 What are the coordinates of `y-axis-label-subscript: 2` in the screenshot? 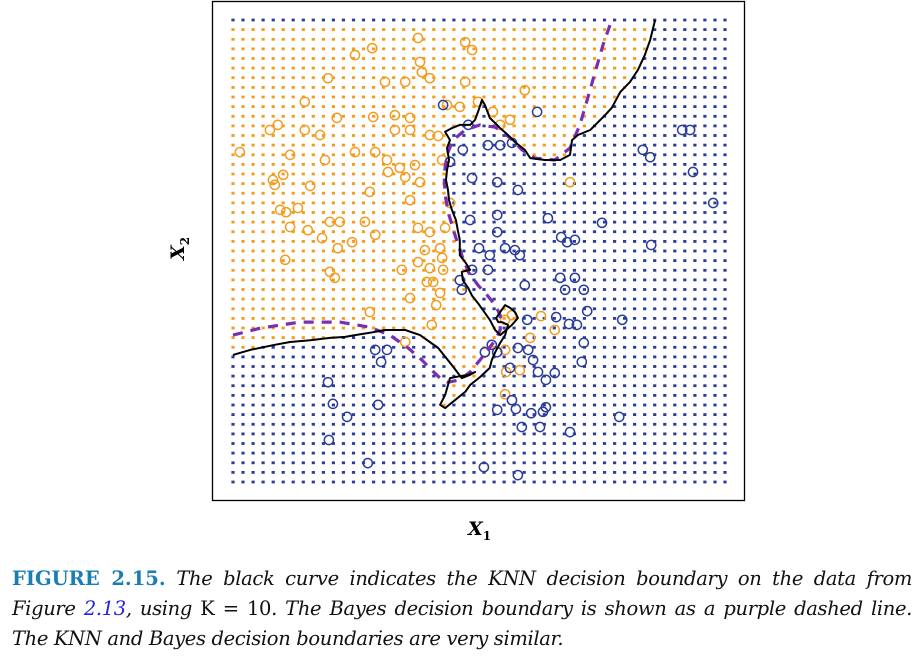 It's located at (184, 241).